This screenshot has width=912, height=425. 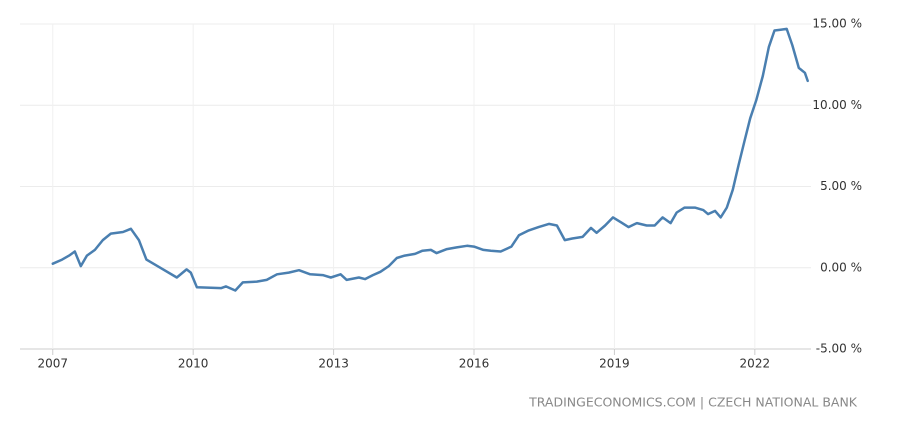 What do you see at coordinates (837, 24) in the screenshot?
I see `y-tick-label: 15.00 %` at bounding box center [837, 24].